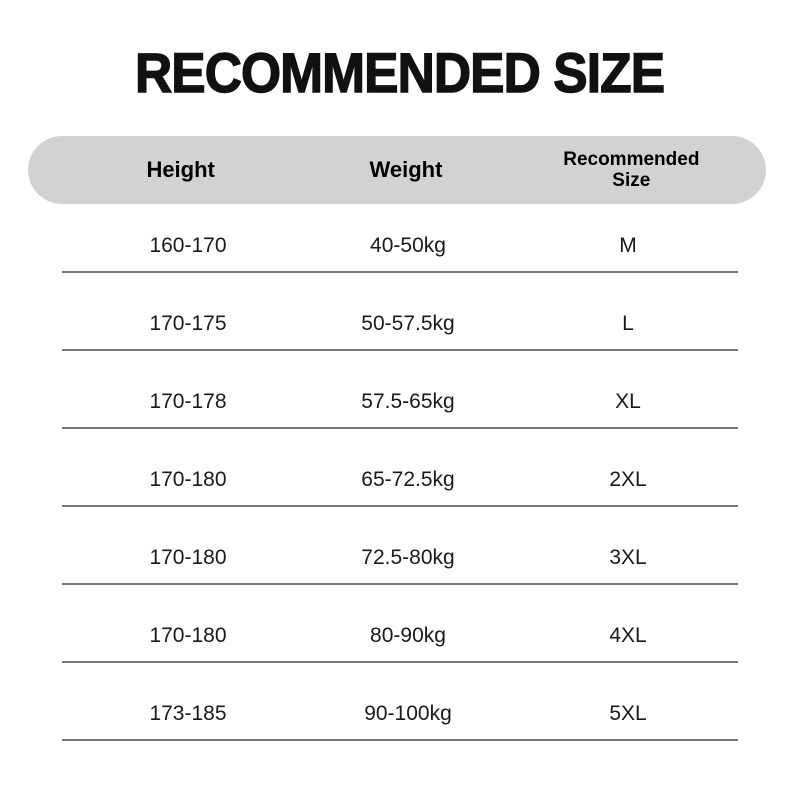  What do you see at coordinates (628, 557) in the screenshot?
I see `size-cell: 3XL` at bounding box center [628, 557].